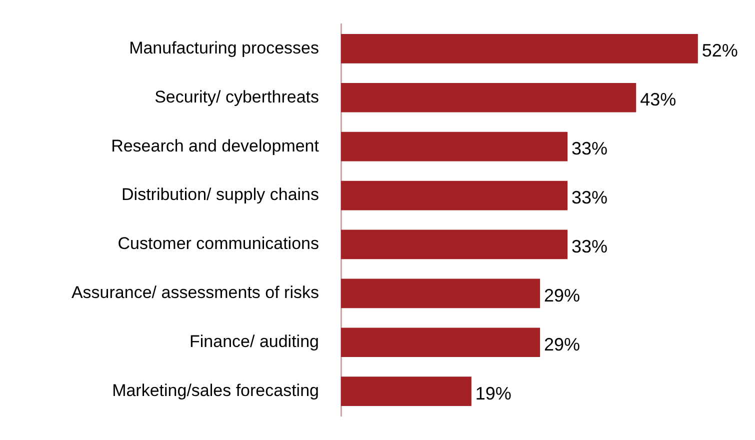  What do you see at coordinates (215, 390) in the screenshot?
I see `y-tick-label: Marketing/sales forecasting` at bounding box center [215, 390].